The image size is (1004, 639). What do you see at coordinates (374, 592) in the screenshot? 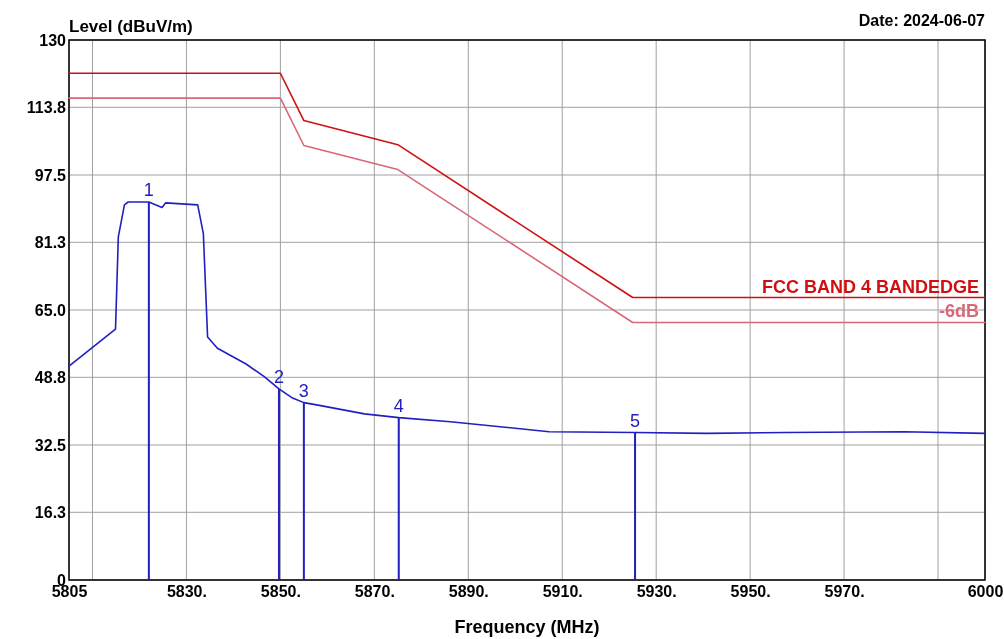
I see `x-tick-label: 5870.` at bounding box center [374, 592].